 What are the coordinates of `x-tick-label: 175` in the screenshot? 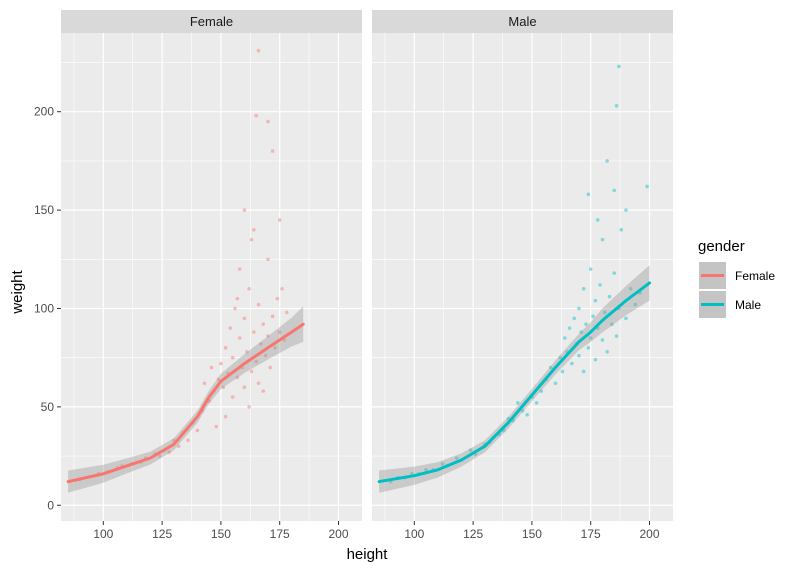 It's located at (591, 534).